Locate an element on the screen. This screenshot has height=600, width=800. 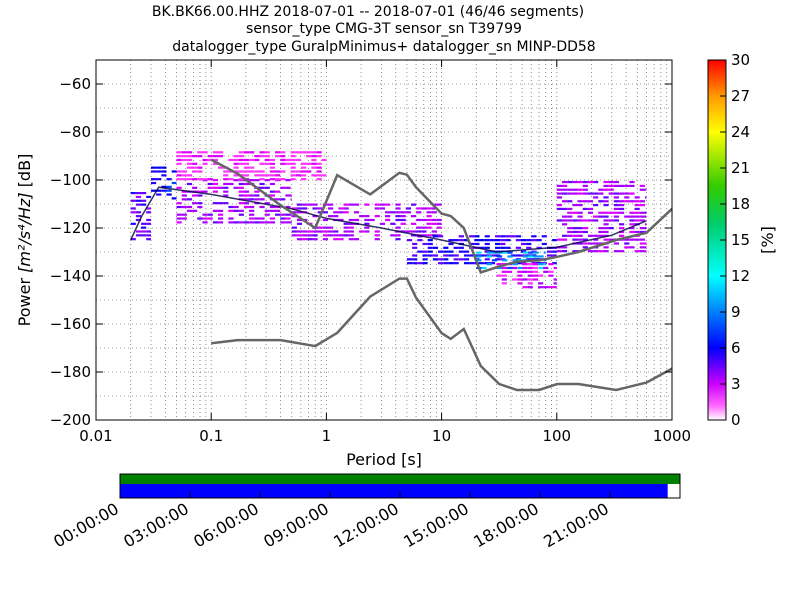
processed-segments-strip is located at coordinates (394, 491).